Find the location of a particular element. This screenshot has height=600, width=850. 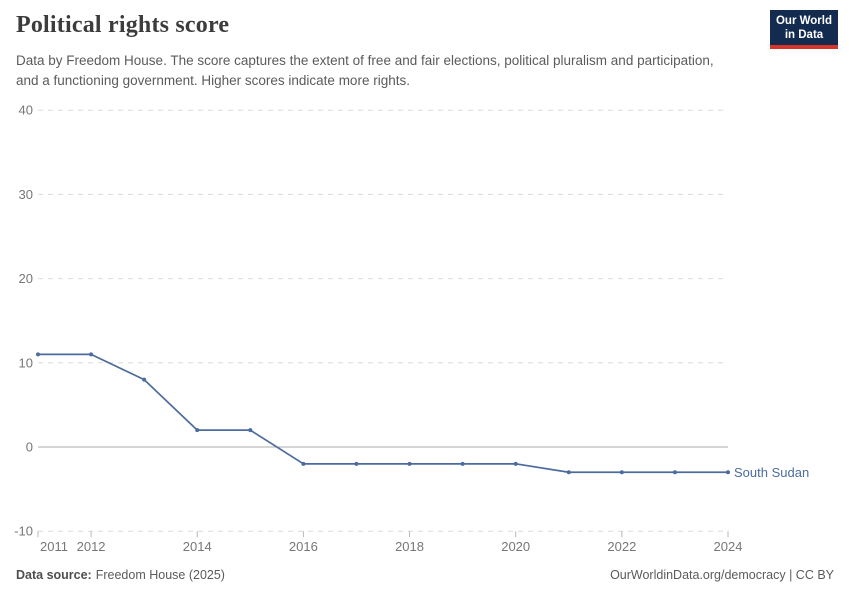

x-axis-label: 2012 is located at coordinates (91, 546).